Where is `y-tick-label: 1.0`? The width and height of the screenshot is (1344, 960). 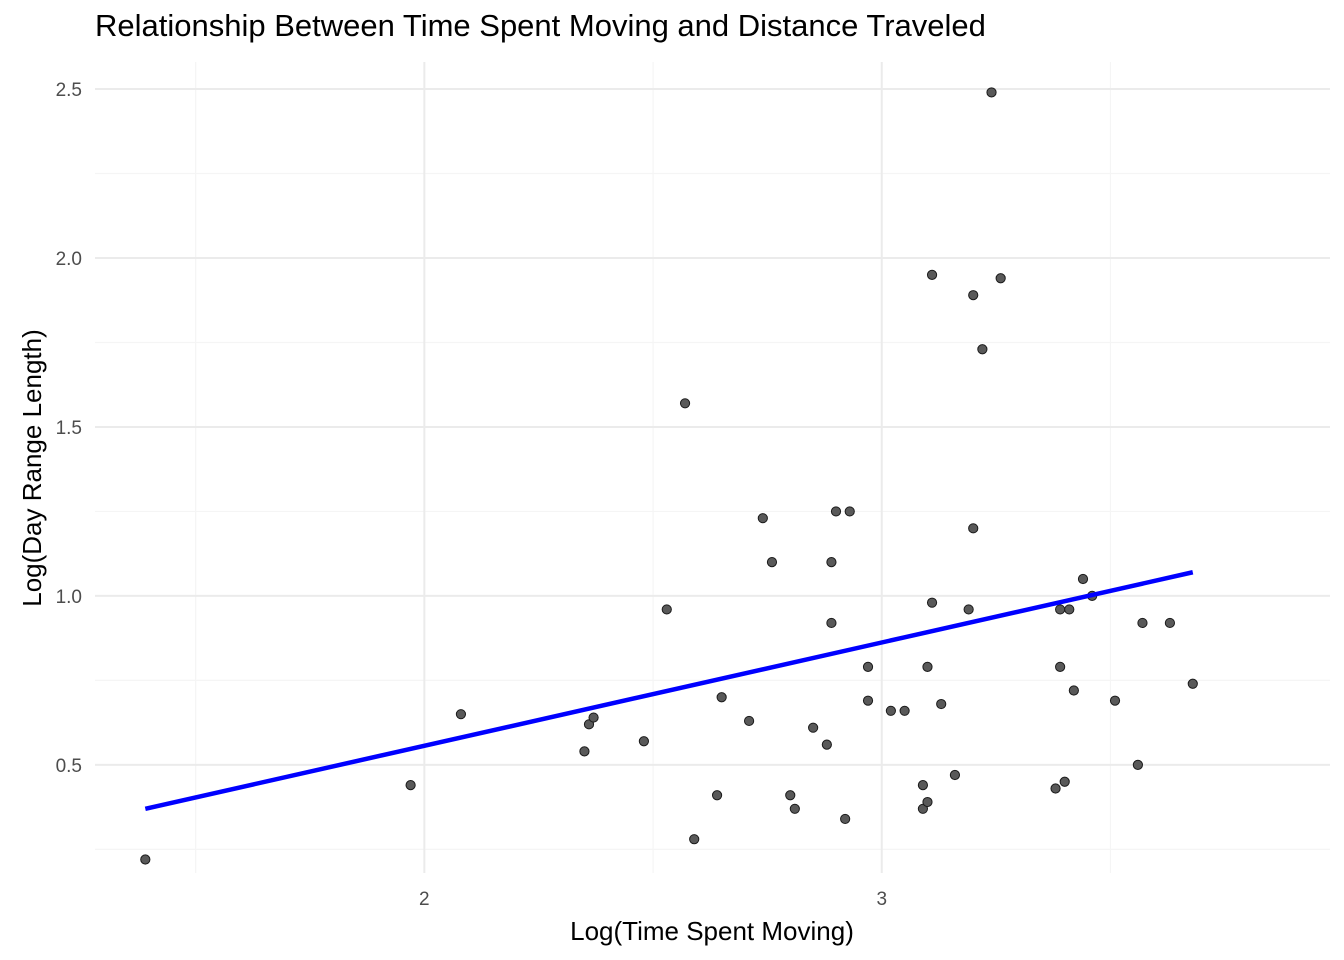
y-tick-label: 1.0 is located at coordinates (69, 597).